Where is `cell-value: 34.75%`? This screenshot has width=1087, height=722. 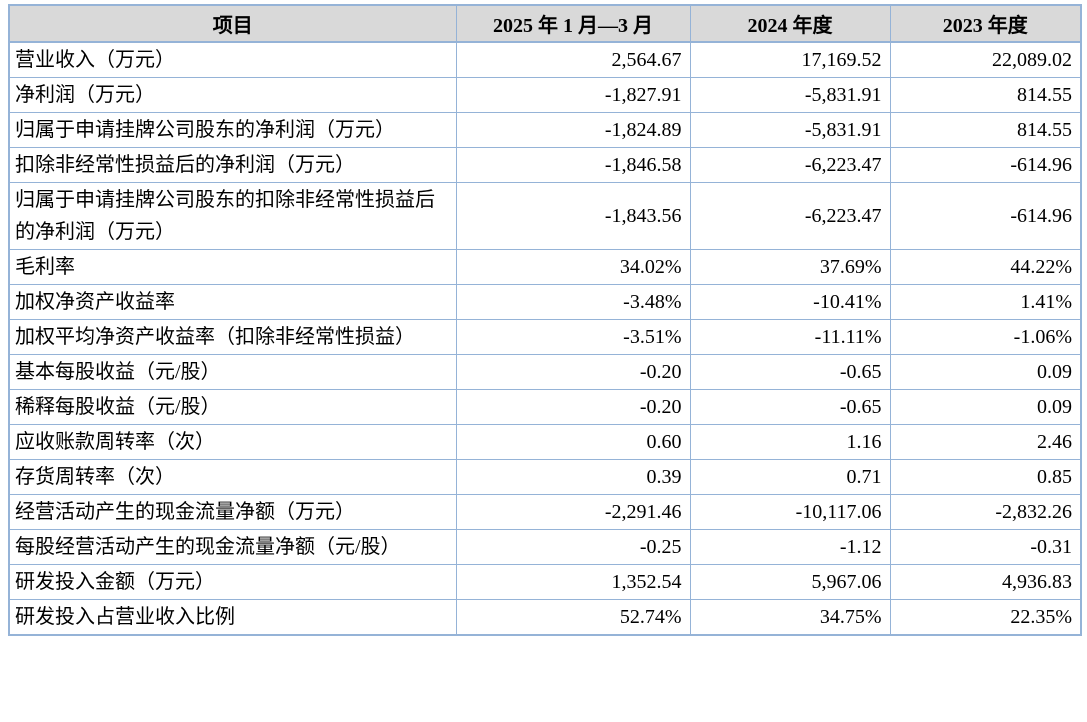
cell-value: 34.75% is located at coordinates (790, 617).